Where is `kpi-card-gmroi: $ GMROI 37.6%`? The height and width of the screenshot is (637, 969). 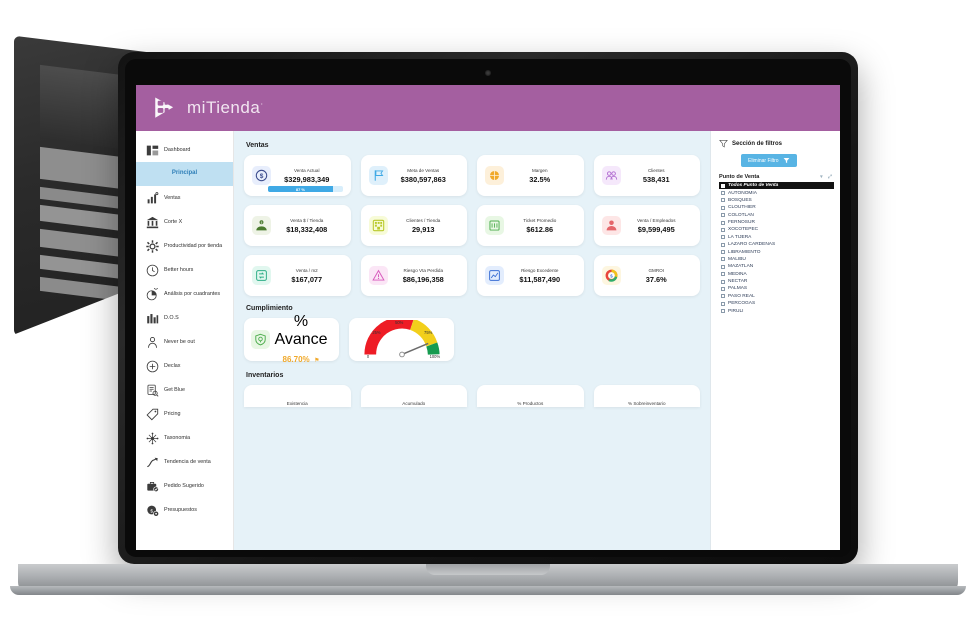 kpi-card-gmroi: $ GMROI 37.6% is located at coordinates (646, 275).